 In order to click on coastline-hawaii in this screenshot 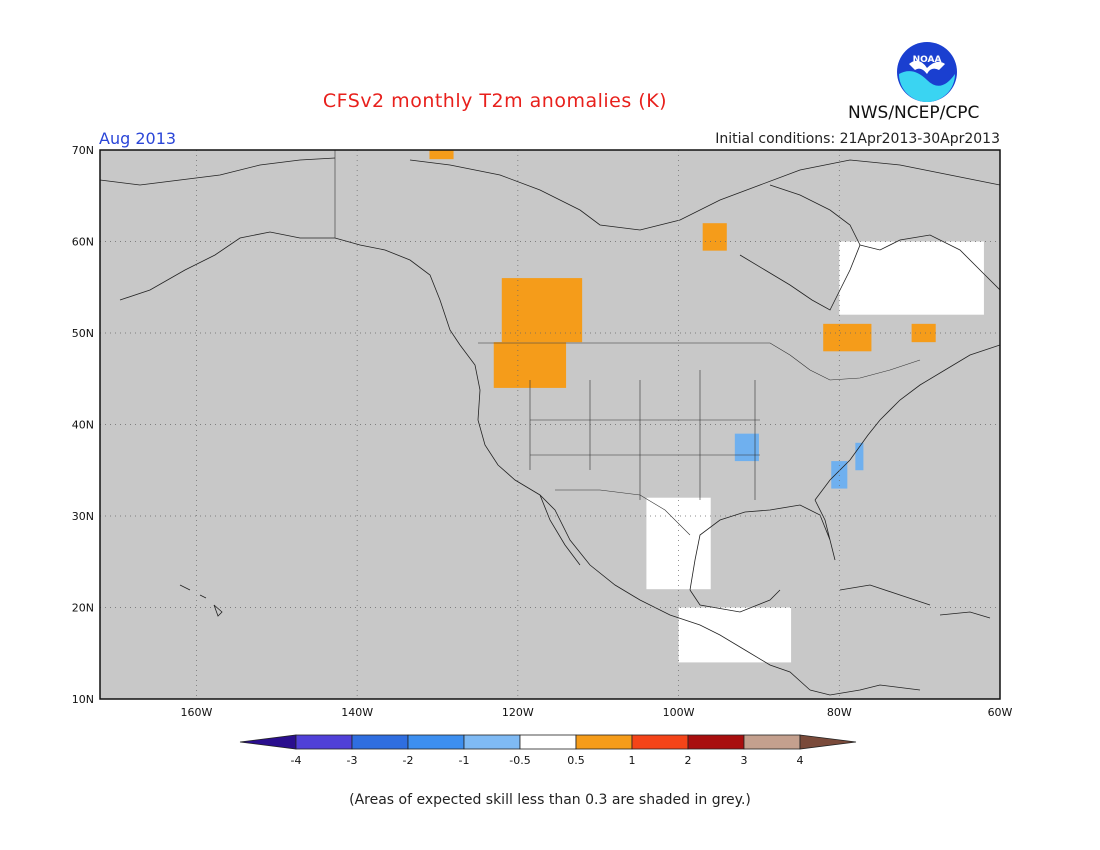, I will do `click(201, 600)`.